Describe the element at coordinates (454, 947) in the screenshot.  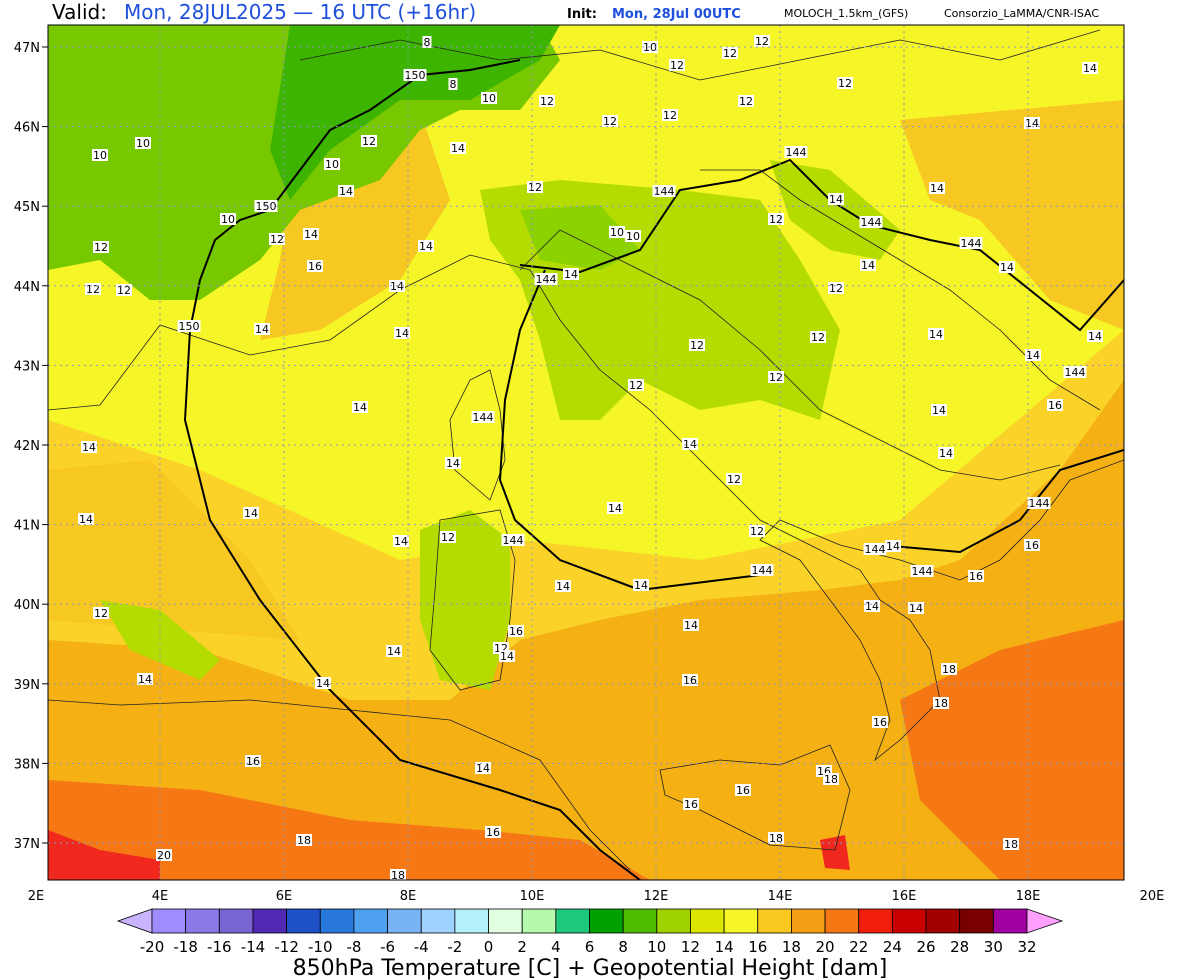
I see `colorbar-tick-label: -2` at that location.